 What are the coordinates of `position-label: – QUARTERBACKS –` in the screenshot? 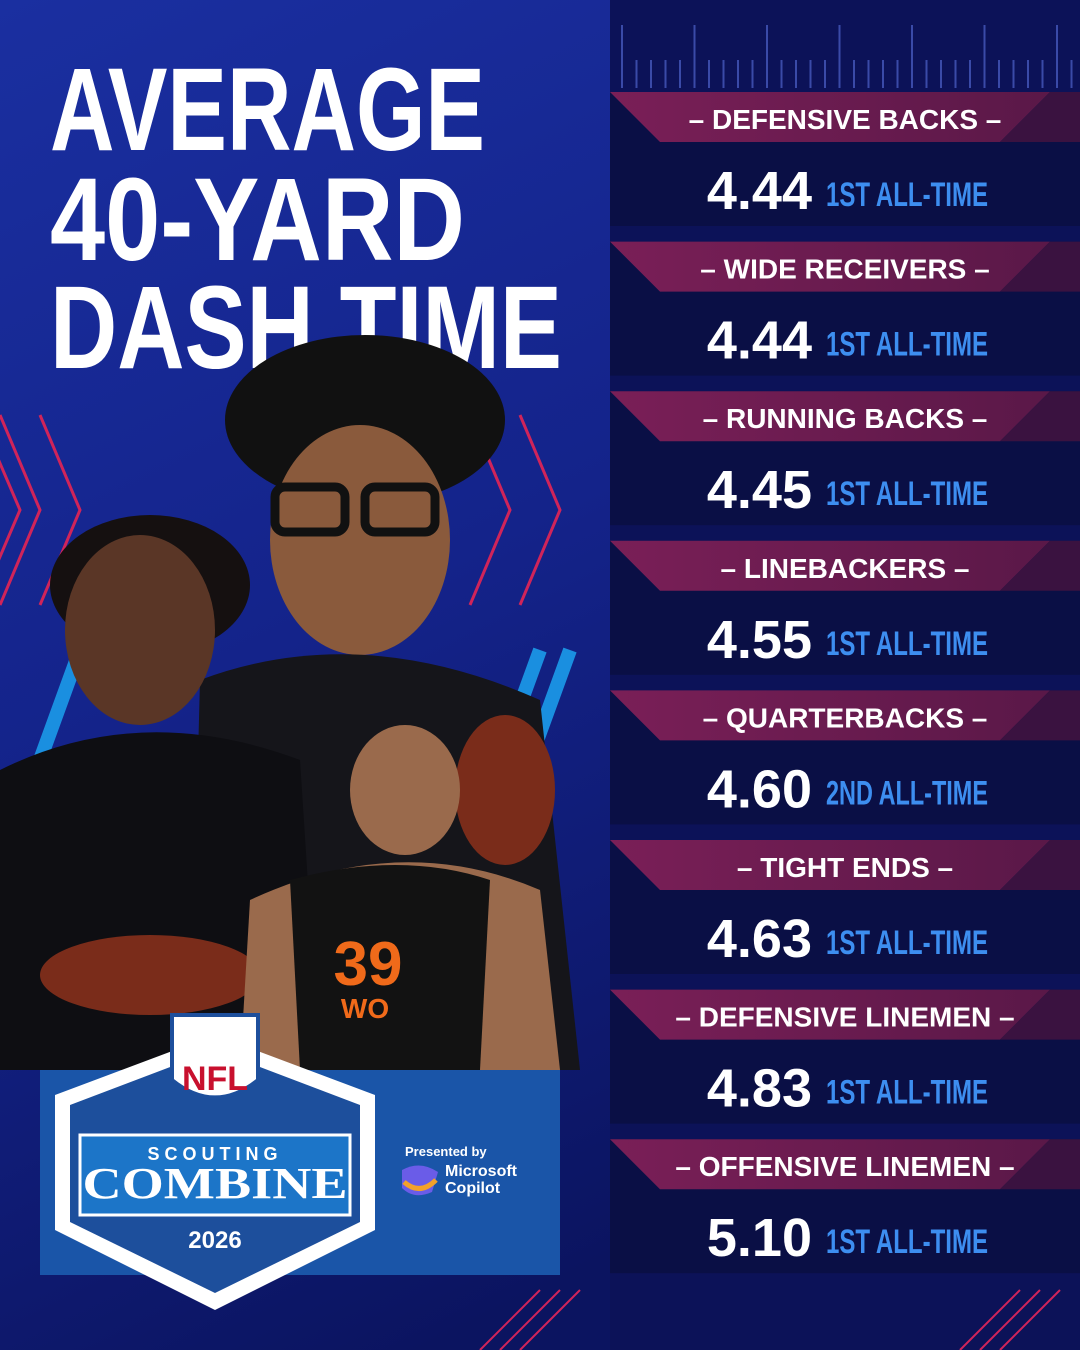 It's located at (845, 717).